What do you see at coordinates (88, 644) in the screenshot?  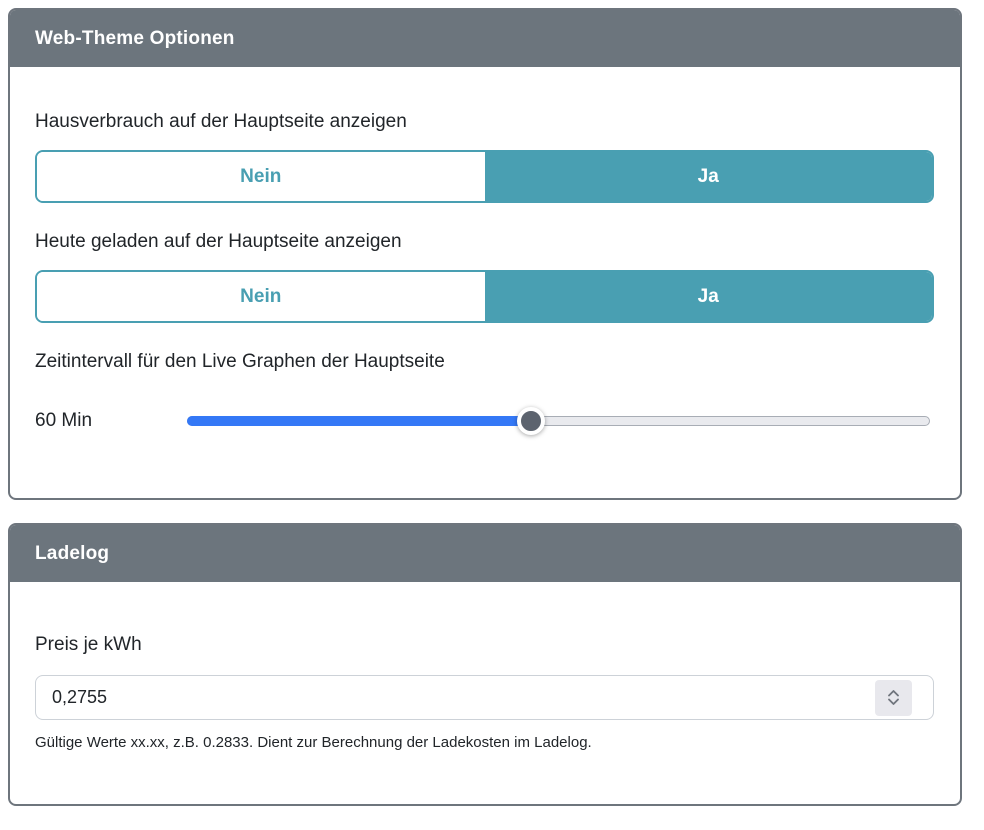 I see `preis-label: Preis je kWh` at bounding box center [88, 644].